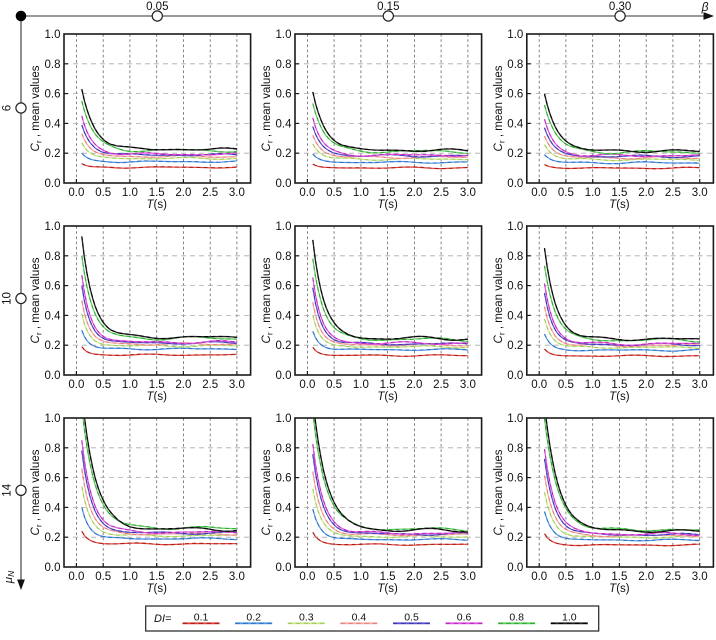 The image size is (716, 640). Describe the element at coordinates (9, 577) in the screenshot. I see `svg-text: μN` at that location.